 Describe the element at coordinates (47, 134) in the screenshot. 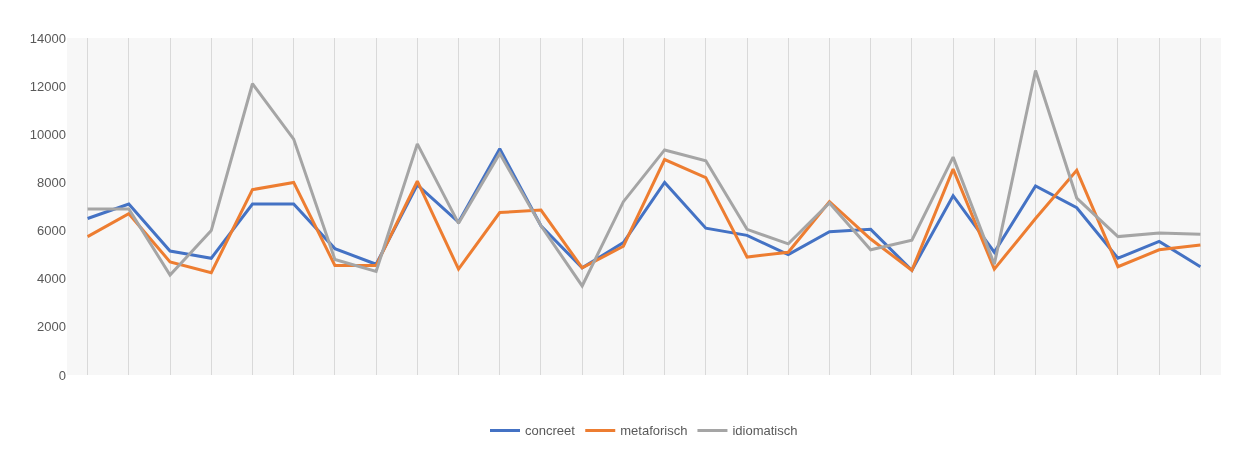

I see `y-tick-label: 10000` at that location.